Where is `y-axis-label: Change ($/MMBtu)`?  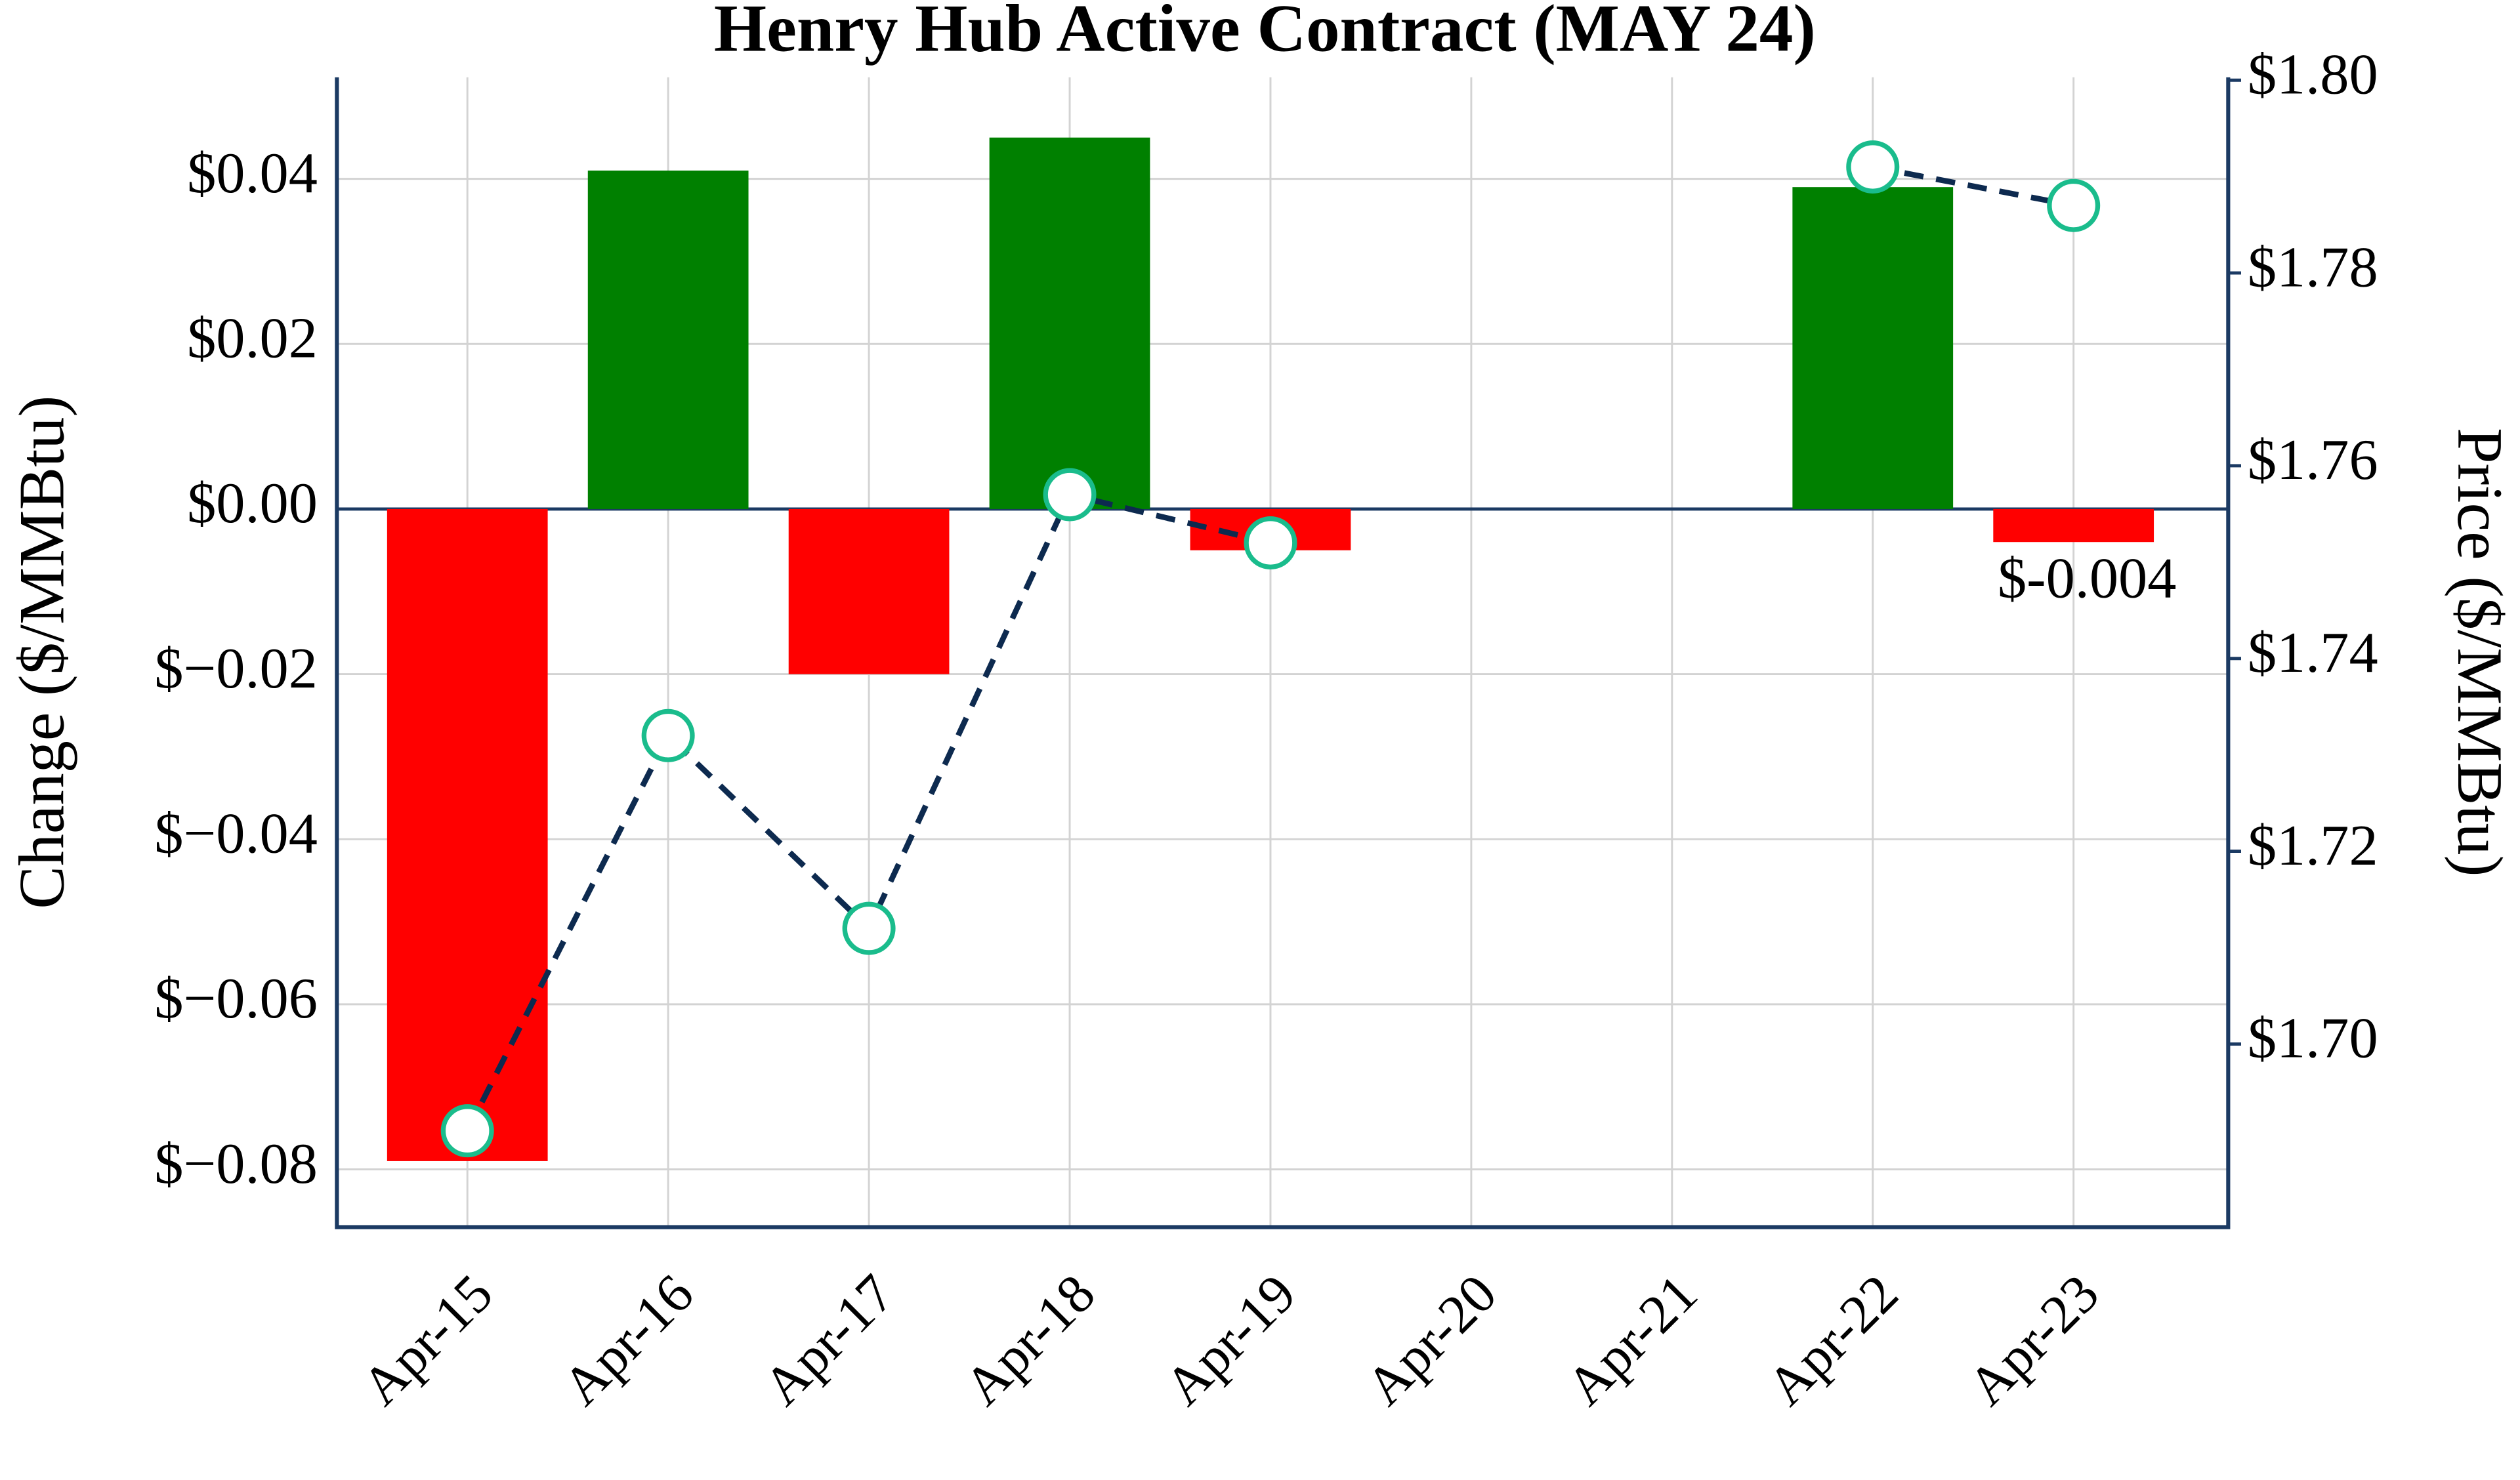
y-axis-label: Change ($/MMBtu) is located at coordinates (42, 652).